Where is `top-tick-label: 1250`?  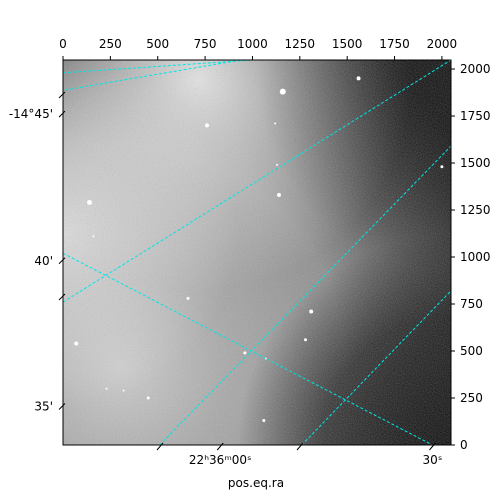
top-tick-label: 1250 is located at coordinates (300, 44).